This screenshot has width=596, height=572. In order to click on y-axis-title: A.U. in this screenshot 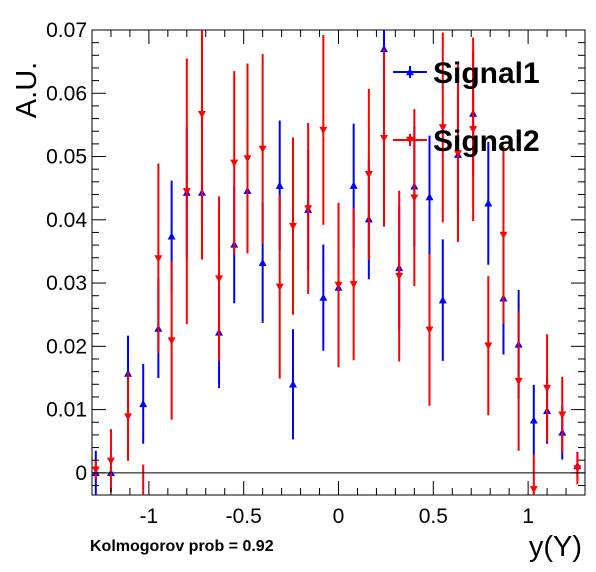, I will do `click(27, 90)`.